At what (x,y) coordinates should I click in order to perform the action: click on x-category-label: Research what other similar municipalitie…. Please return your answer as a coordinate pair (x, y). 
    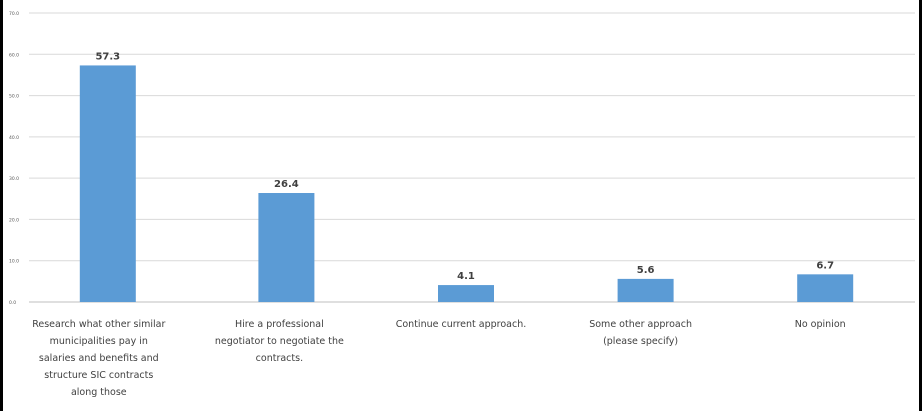
    Looking at the image, I should click on (98, 358).